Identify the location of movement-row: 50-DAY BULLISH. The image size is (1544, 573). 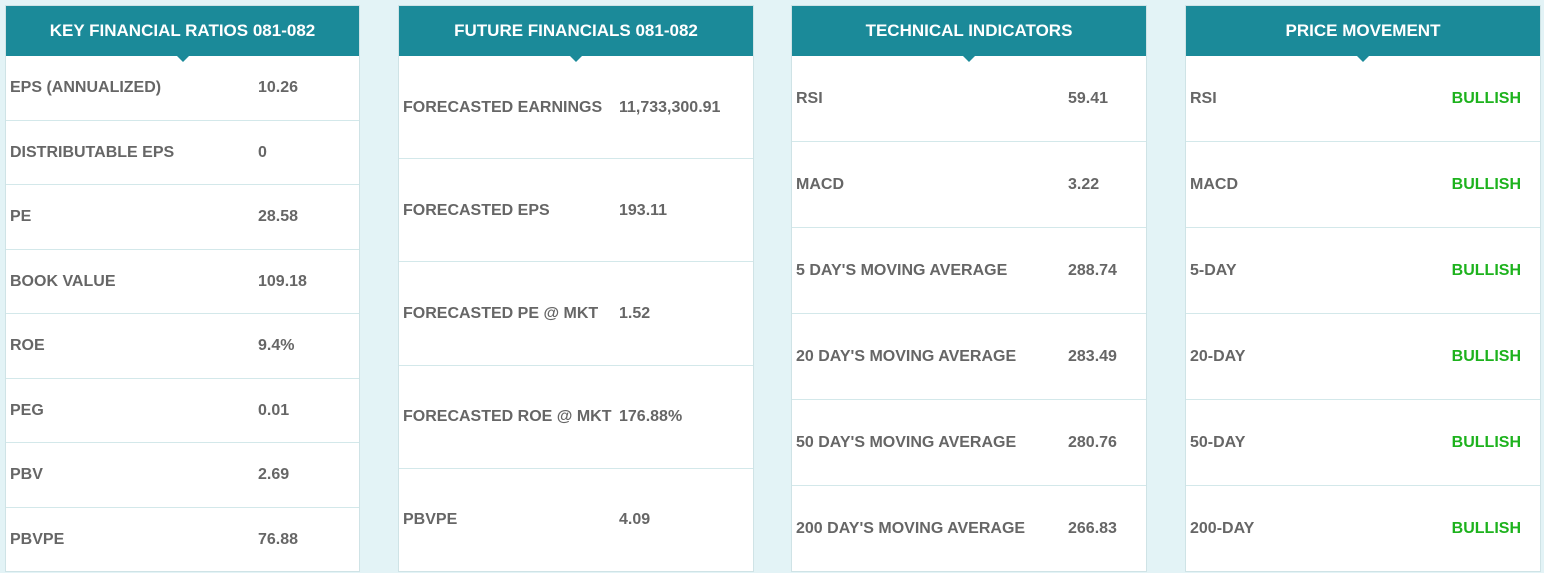
(1363, 443).